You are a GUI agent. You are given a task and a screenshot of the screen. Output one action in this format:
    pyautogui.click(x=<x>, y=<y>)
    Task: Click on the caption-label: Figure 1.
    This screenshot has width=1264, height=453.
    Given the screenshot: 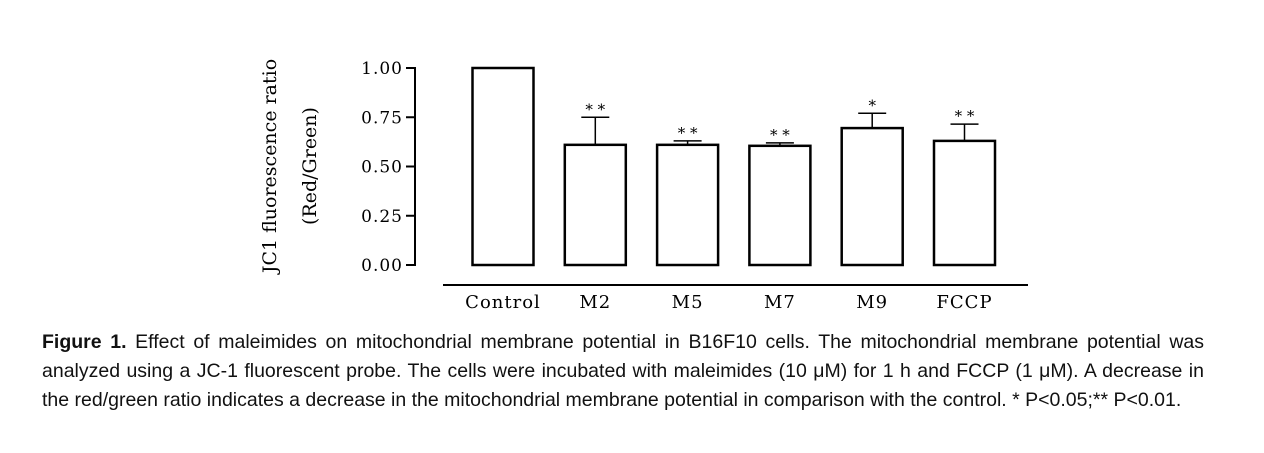 What is the action you would take?
    pyautogui.click(x=84, y=342)
    